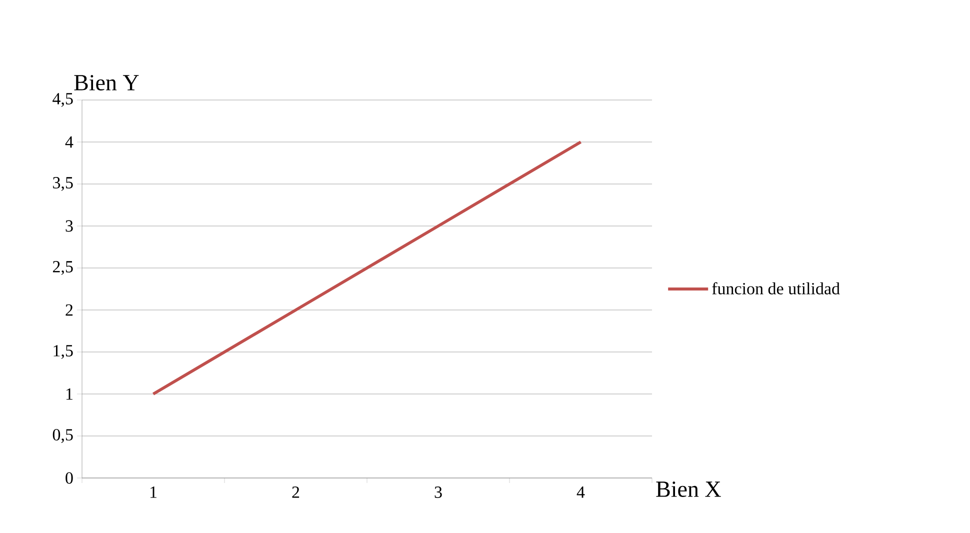 This screenshot has width=970, height=533. I want to click on y-tick-label: 3, so click(69, 226).